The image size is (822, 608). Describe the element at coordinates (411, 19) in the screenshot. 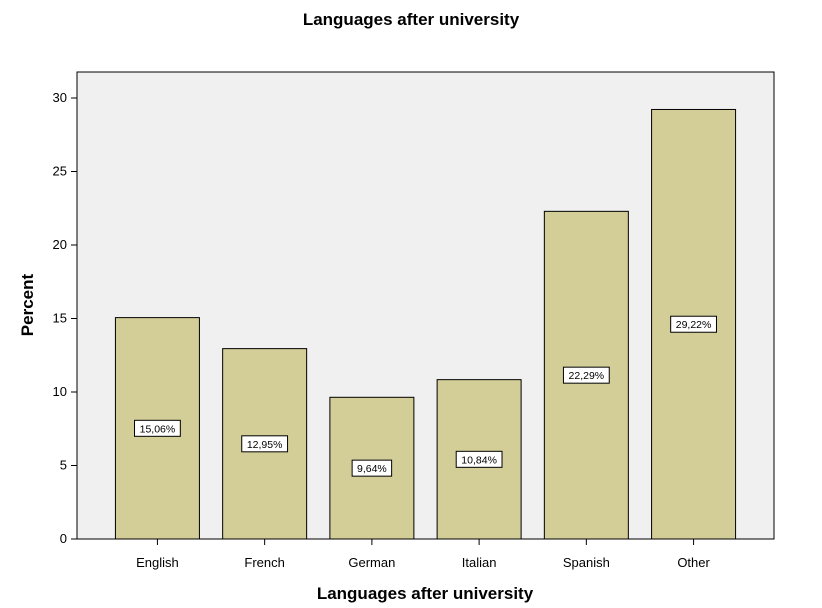

I see `chart-title: Languages after university` at that location.